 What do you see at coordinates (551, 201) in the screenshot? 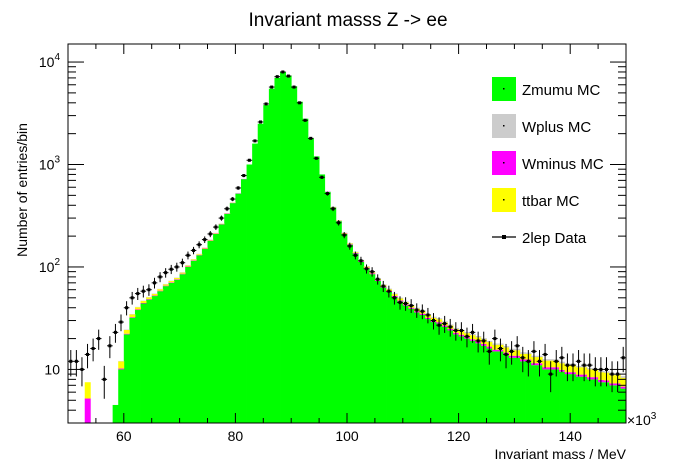
I see `legend-label: ttbar MC` at bounding box center [551, 201].